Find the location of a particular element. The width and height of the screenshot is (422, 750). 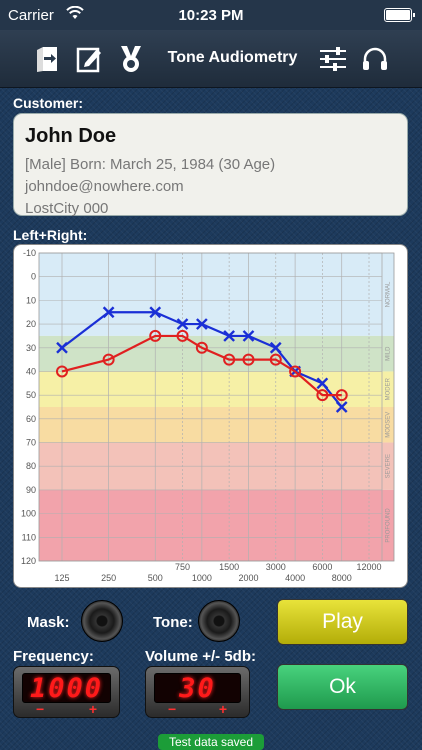

sliders-settings-icon is located at coordinates (333, 59).